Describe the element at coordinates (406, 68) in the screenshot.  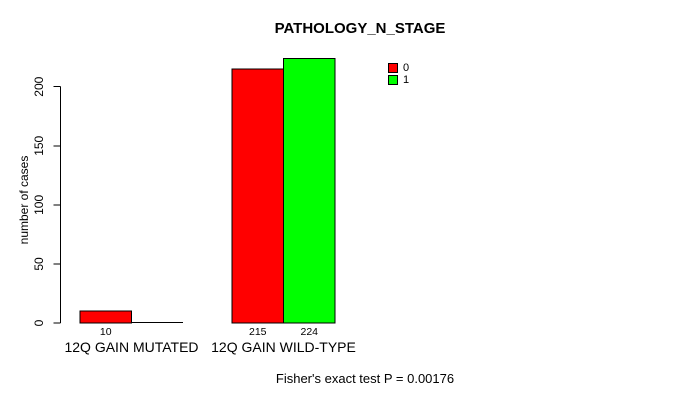
I see `legend-label-0: 0` at that location.